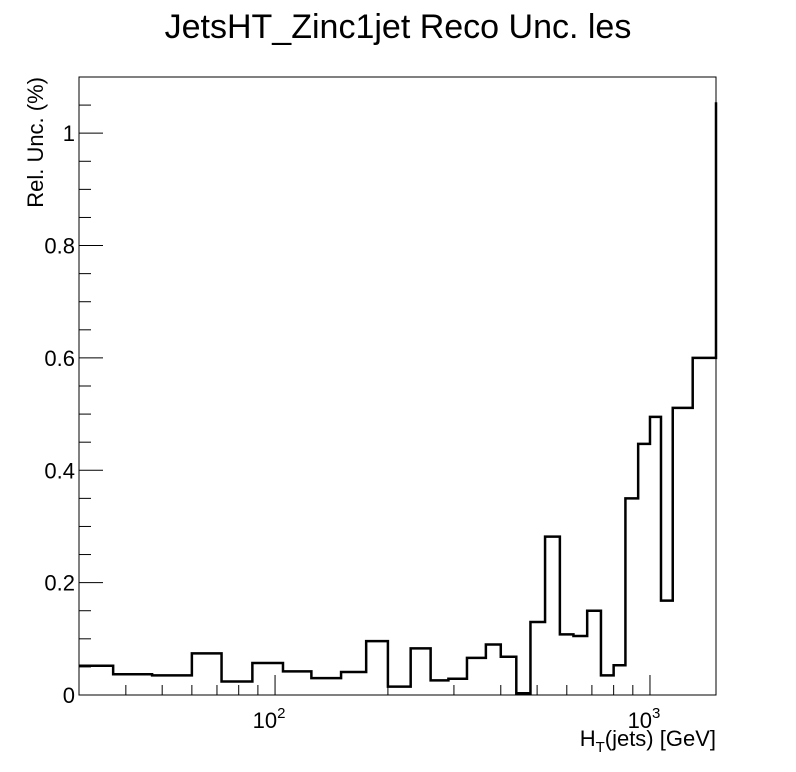 This screenshot has width=796, height=772. What do you see at coordinates (35, 142) in the screenshot?
I see `y-axis-label: Rel. Unc. (%)` at bounding box center [35, 142].